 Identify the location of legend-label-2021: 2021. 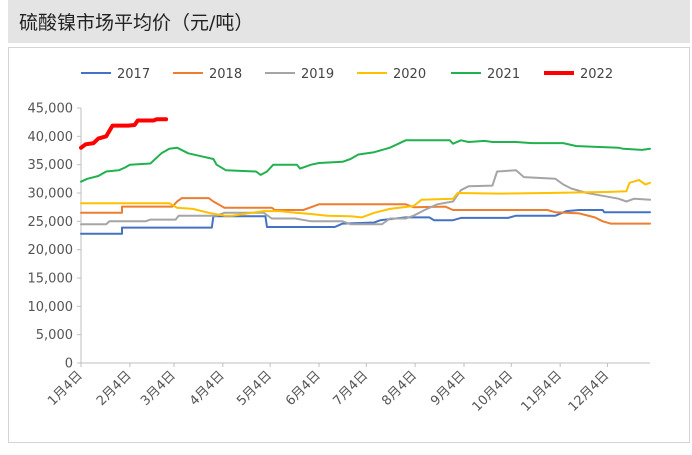
(503, 74).